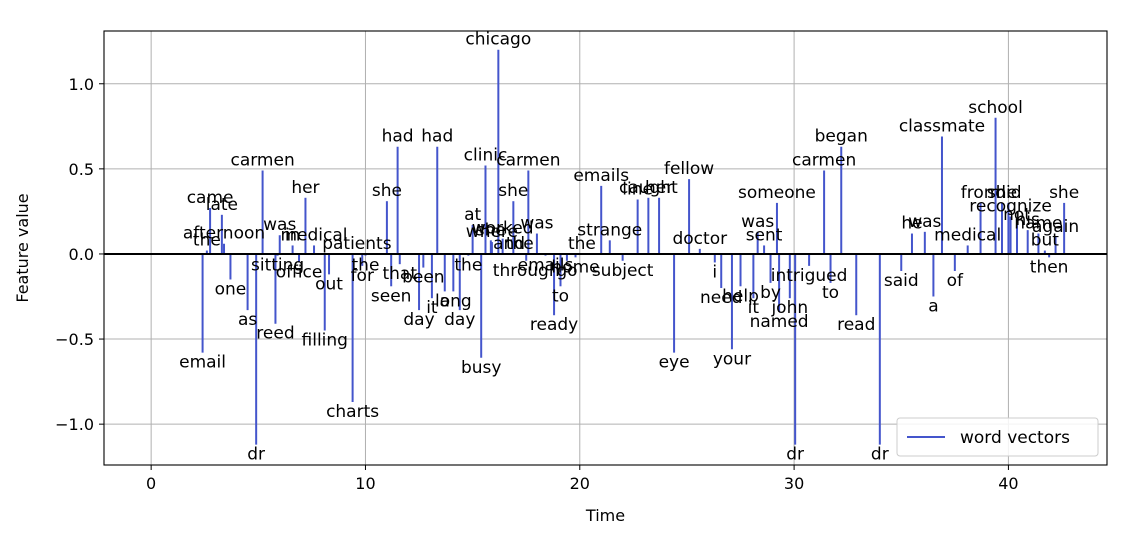 The width and height of the screenshot is (1122, 539). I want to click on word-label: again, so click(1055, 227).